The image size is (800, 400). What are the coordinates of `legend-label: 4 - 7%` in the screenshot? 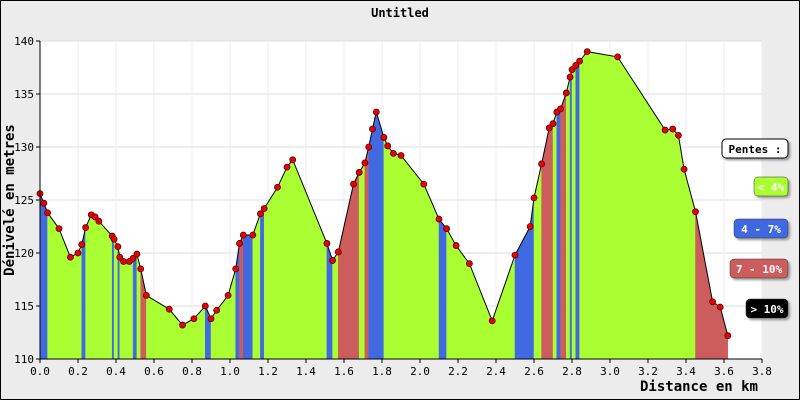 It's located at (761, 229).